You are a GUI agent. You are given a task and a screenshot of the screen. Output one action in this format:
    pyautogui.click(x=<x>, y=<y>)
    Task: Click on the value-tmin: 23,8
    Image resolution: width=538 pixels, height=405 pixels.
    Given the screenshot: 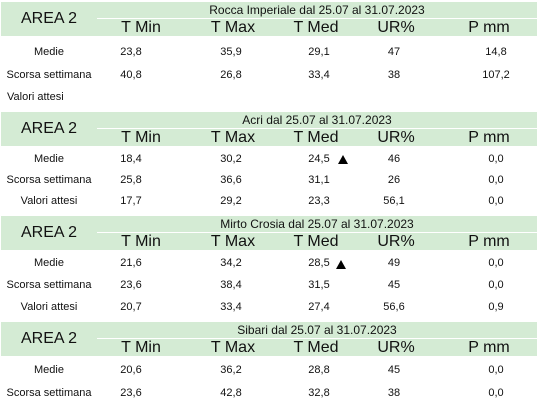 What is the action you would take?
    pyautogui.click(x=131, y=52)
    